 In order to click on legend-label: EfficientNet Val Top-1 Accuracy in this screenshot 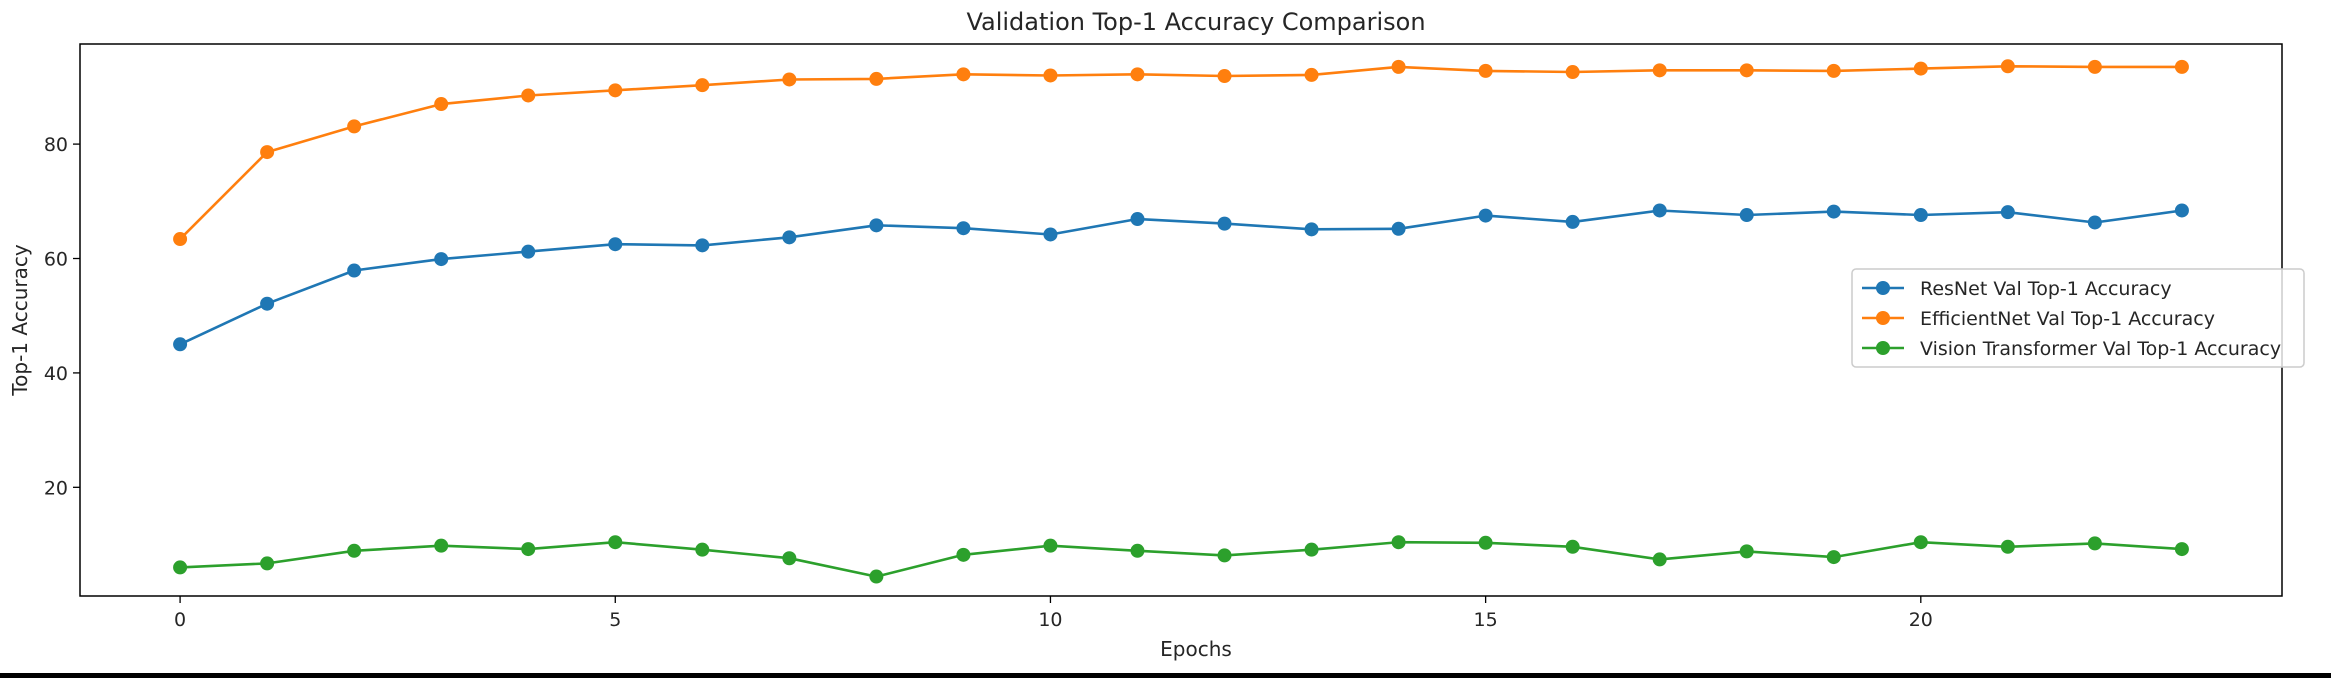, I will do `click(2067, 319)`.